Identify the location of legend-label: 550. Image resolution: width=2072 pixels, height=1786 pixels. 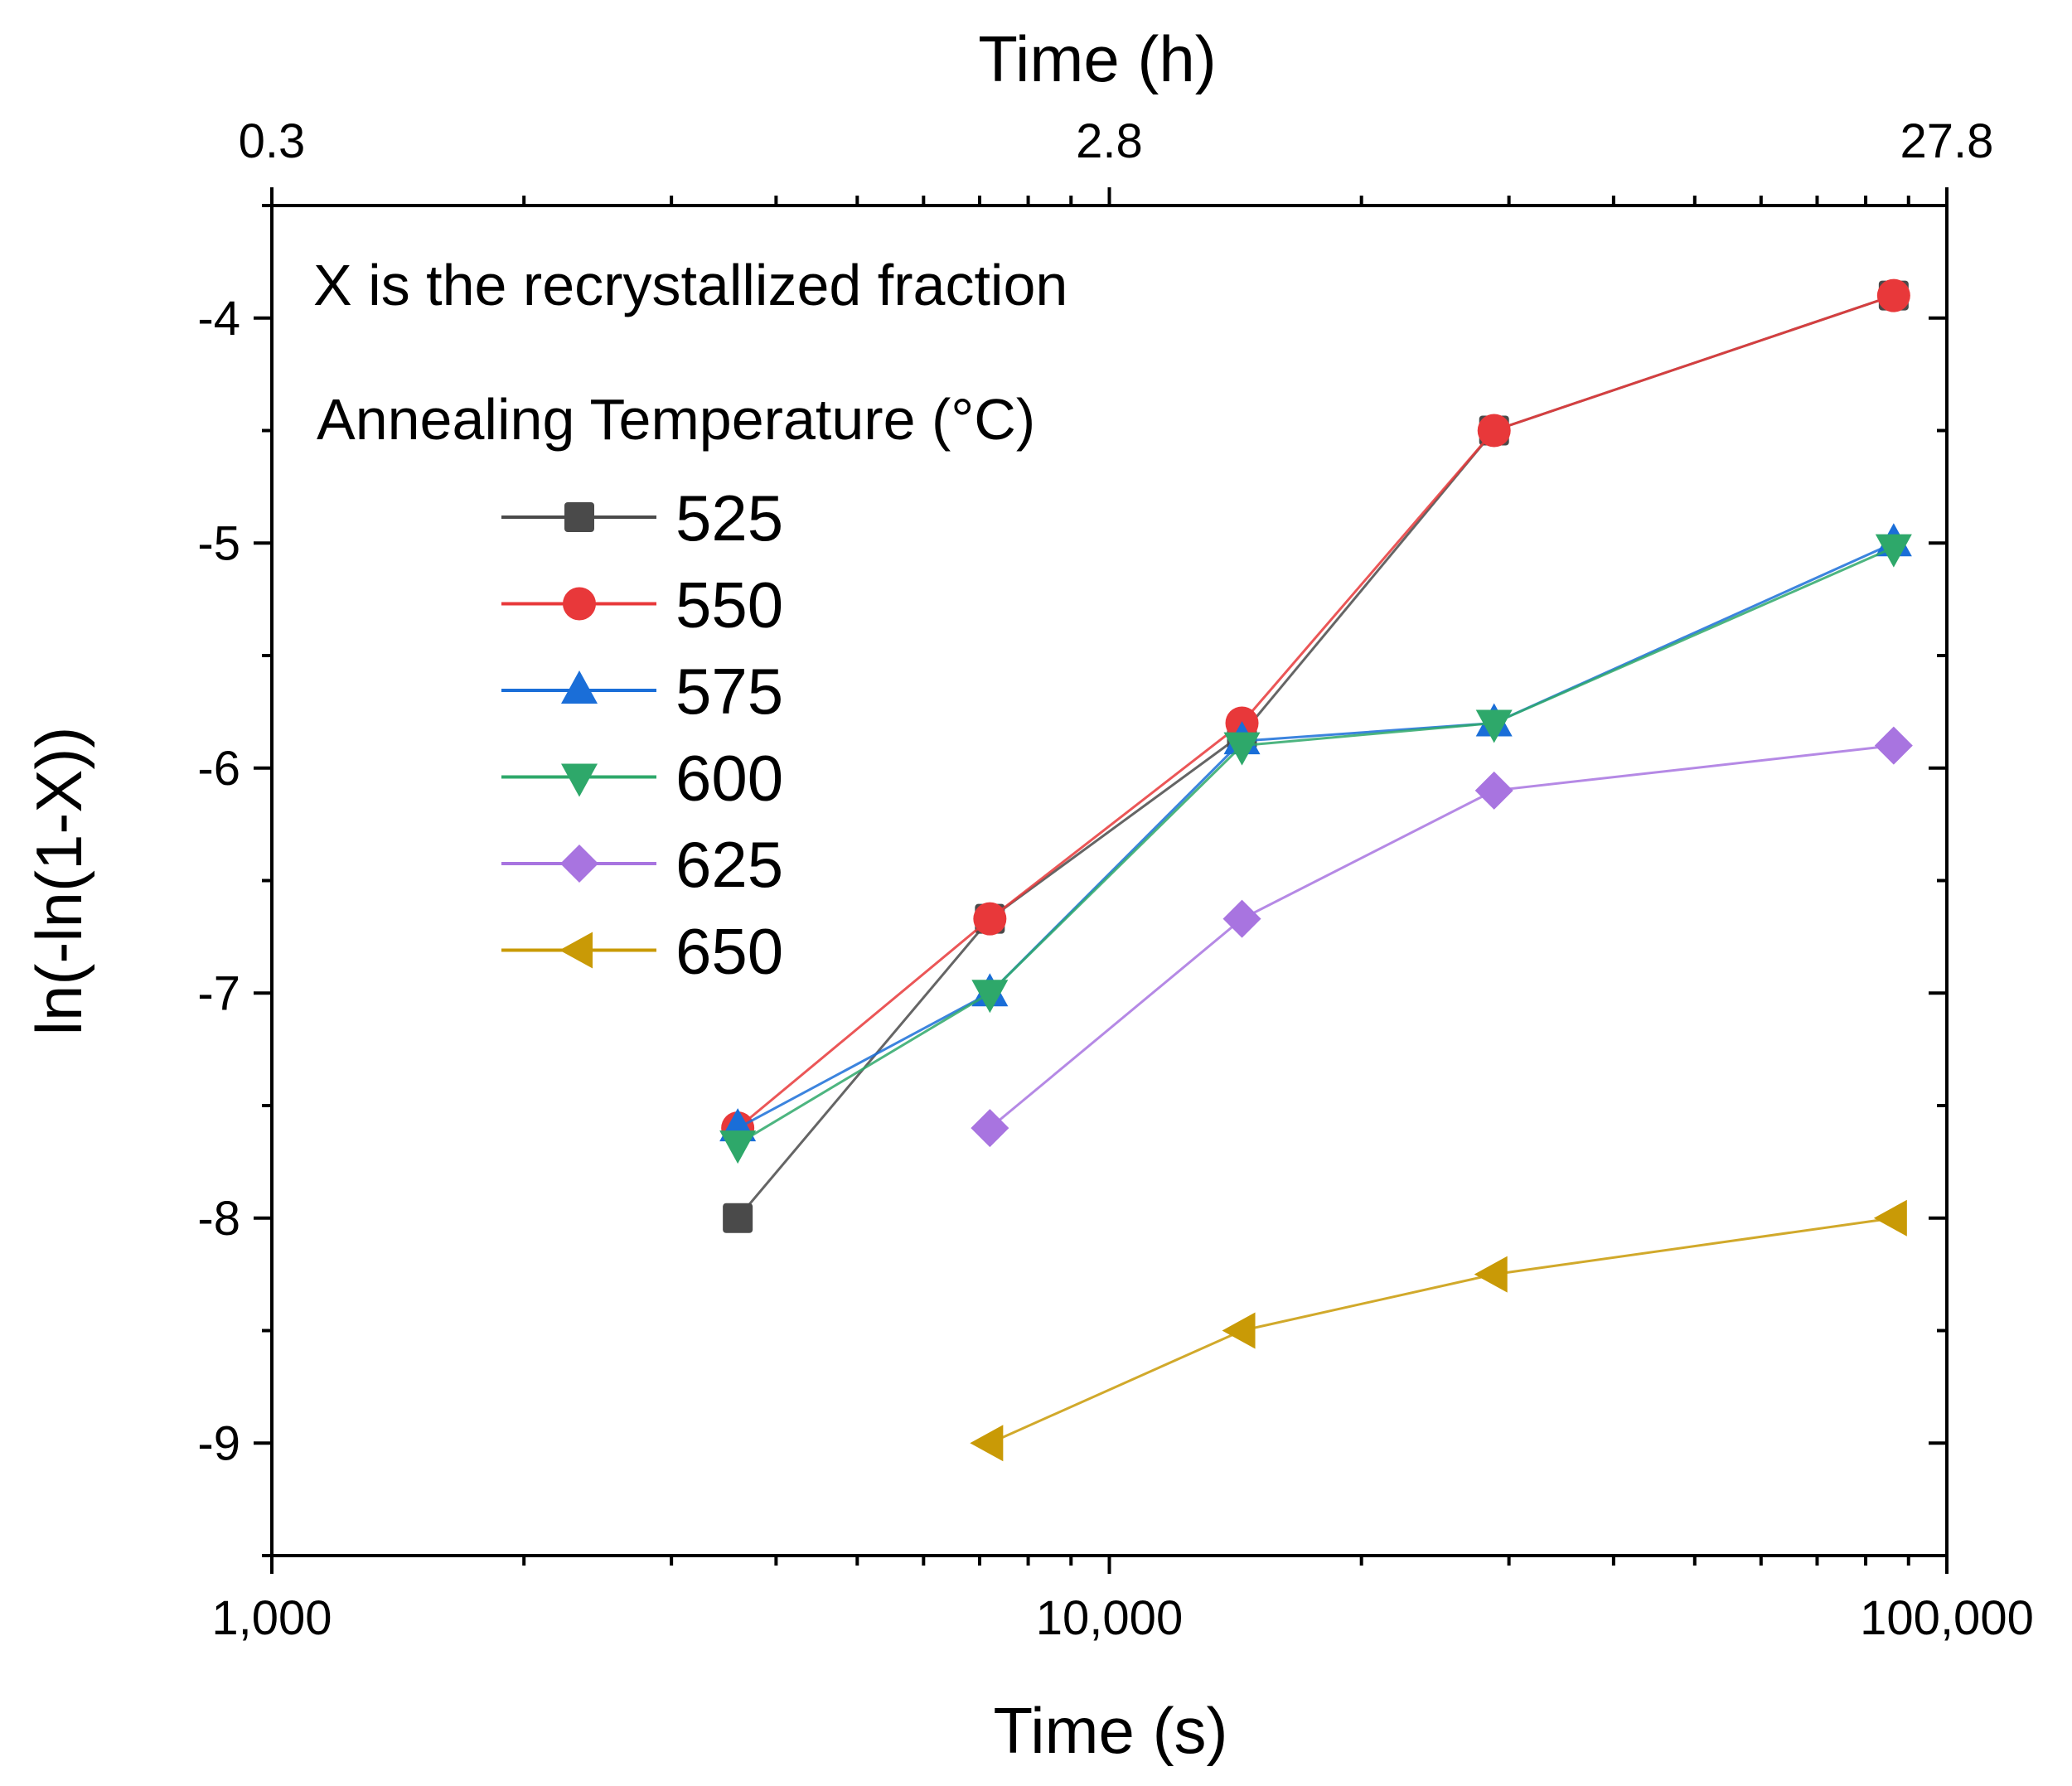
(729, 605).